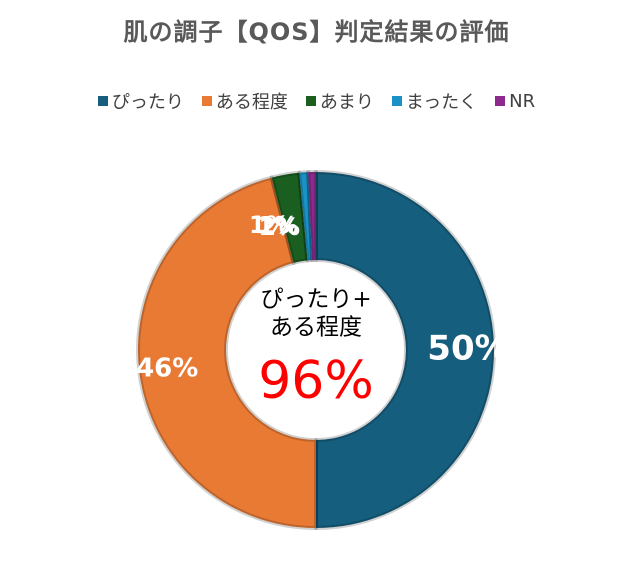 The image size is (633, 580). I want to click on center-hole, so click(316, 350).